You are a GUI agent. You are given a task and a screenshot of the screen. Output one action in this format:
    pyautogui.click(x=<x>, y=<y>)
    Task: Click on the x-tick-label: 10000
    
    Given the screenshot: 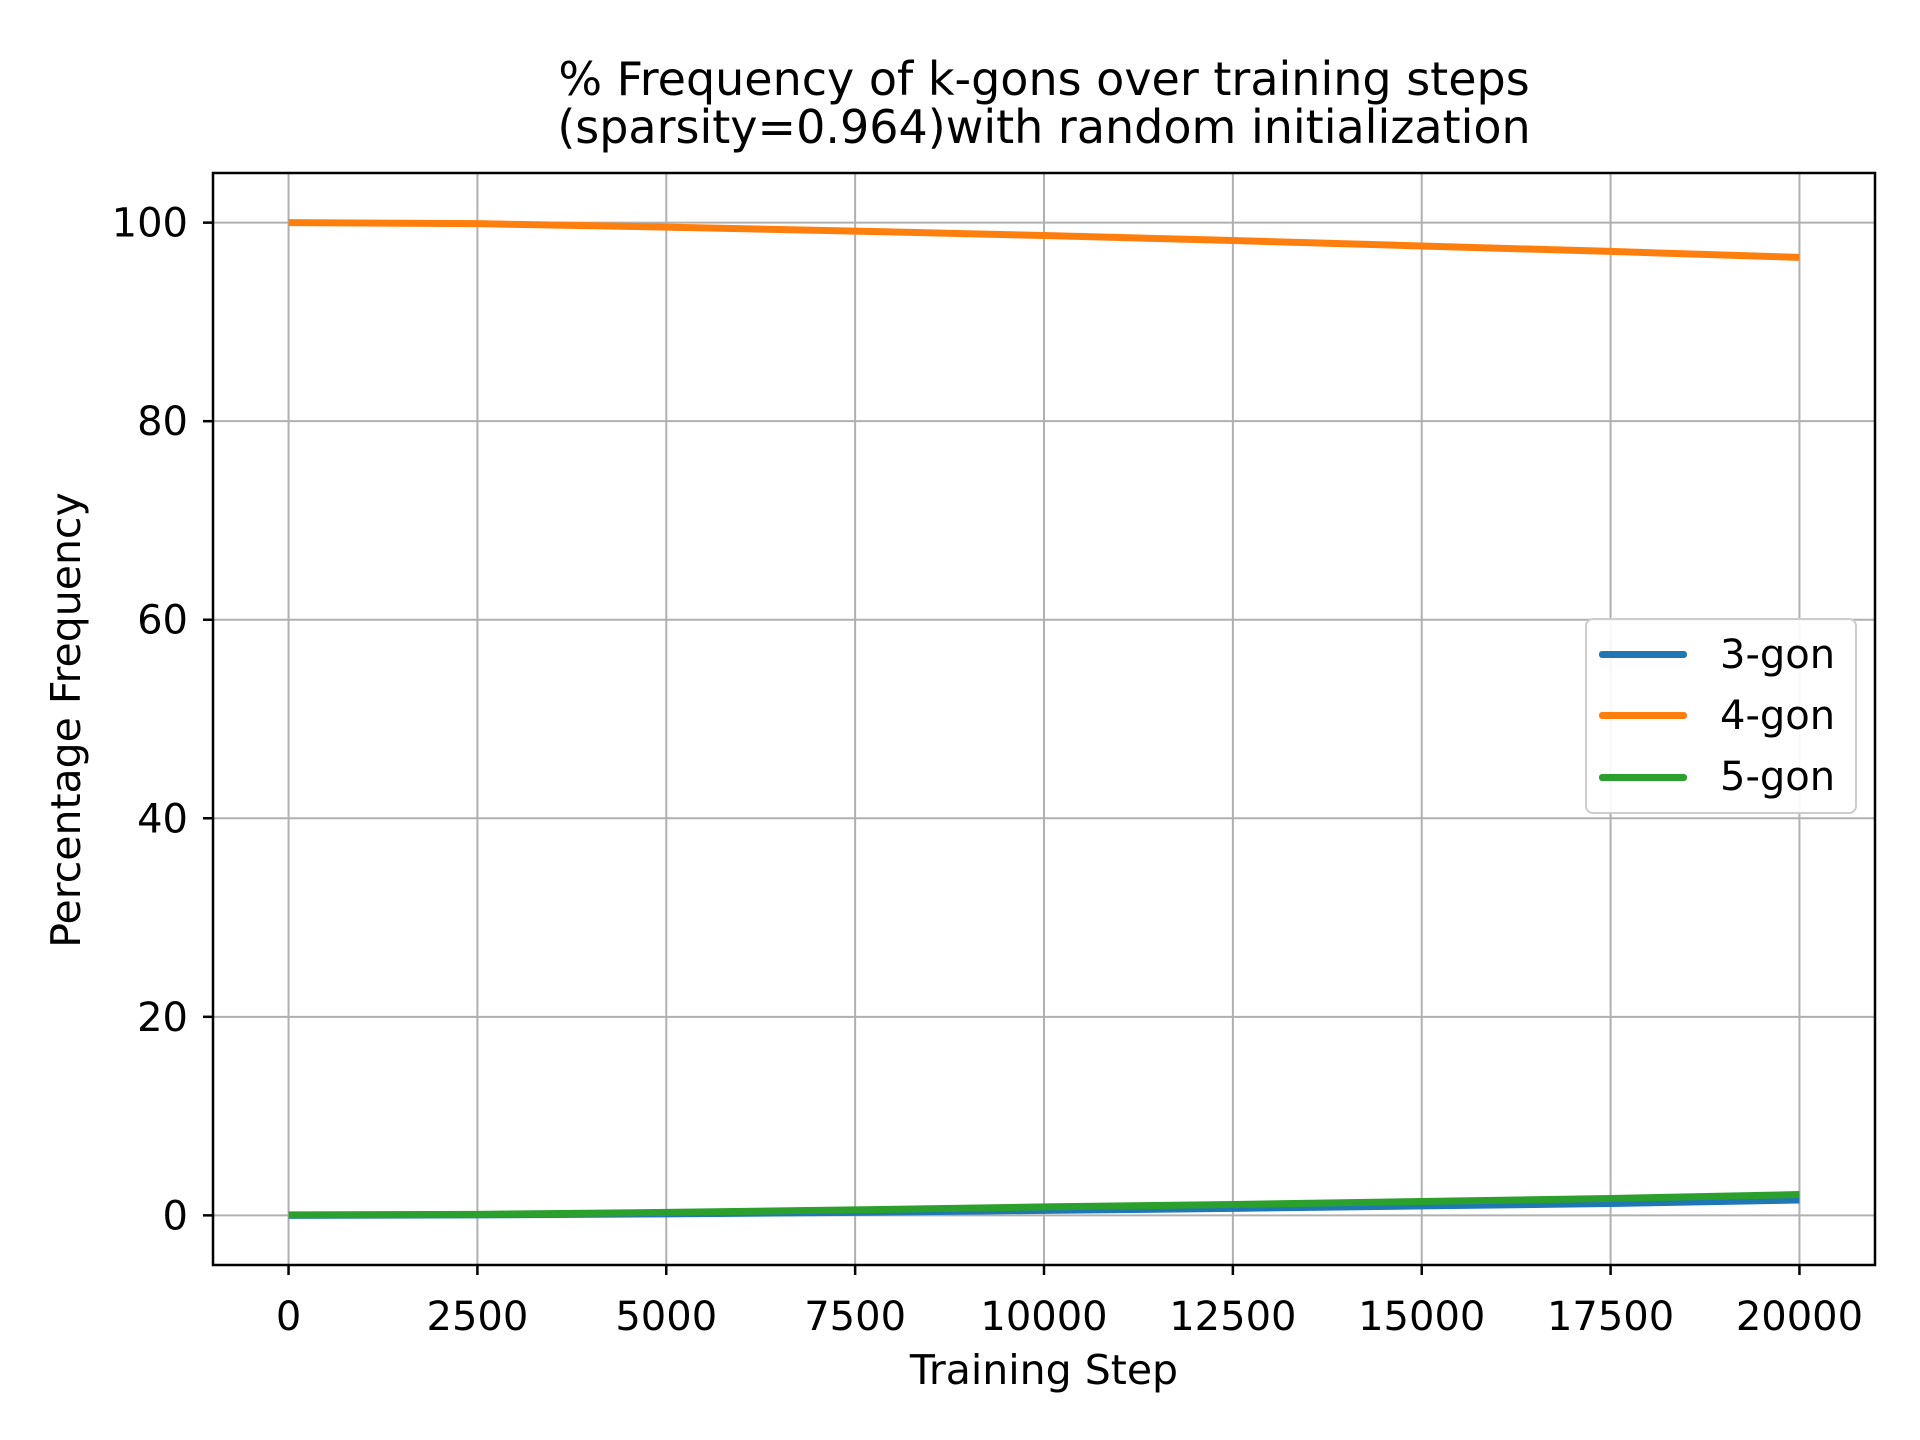 What is the action you would take?
    pyautogui.click(x=1043, y=1317)
    